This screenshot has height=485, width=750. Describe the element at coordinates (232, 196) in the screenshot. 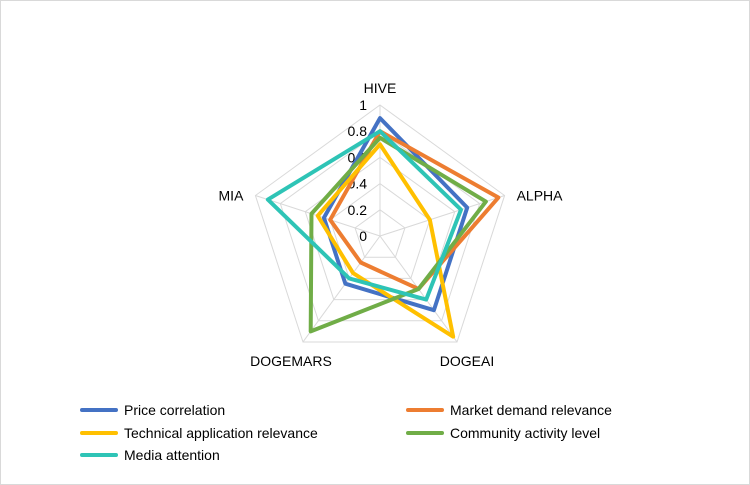

I see `category-label: MIA` at that location.